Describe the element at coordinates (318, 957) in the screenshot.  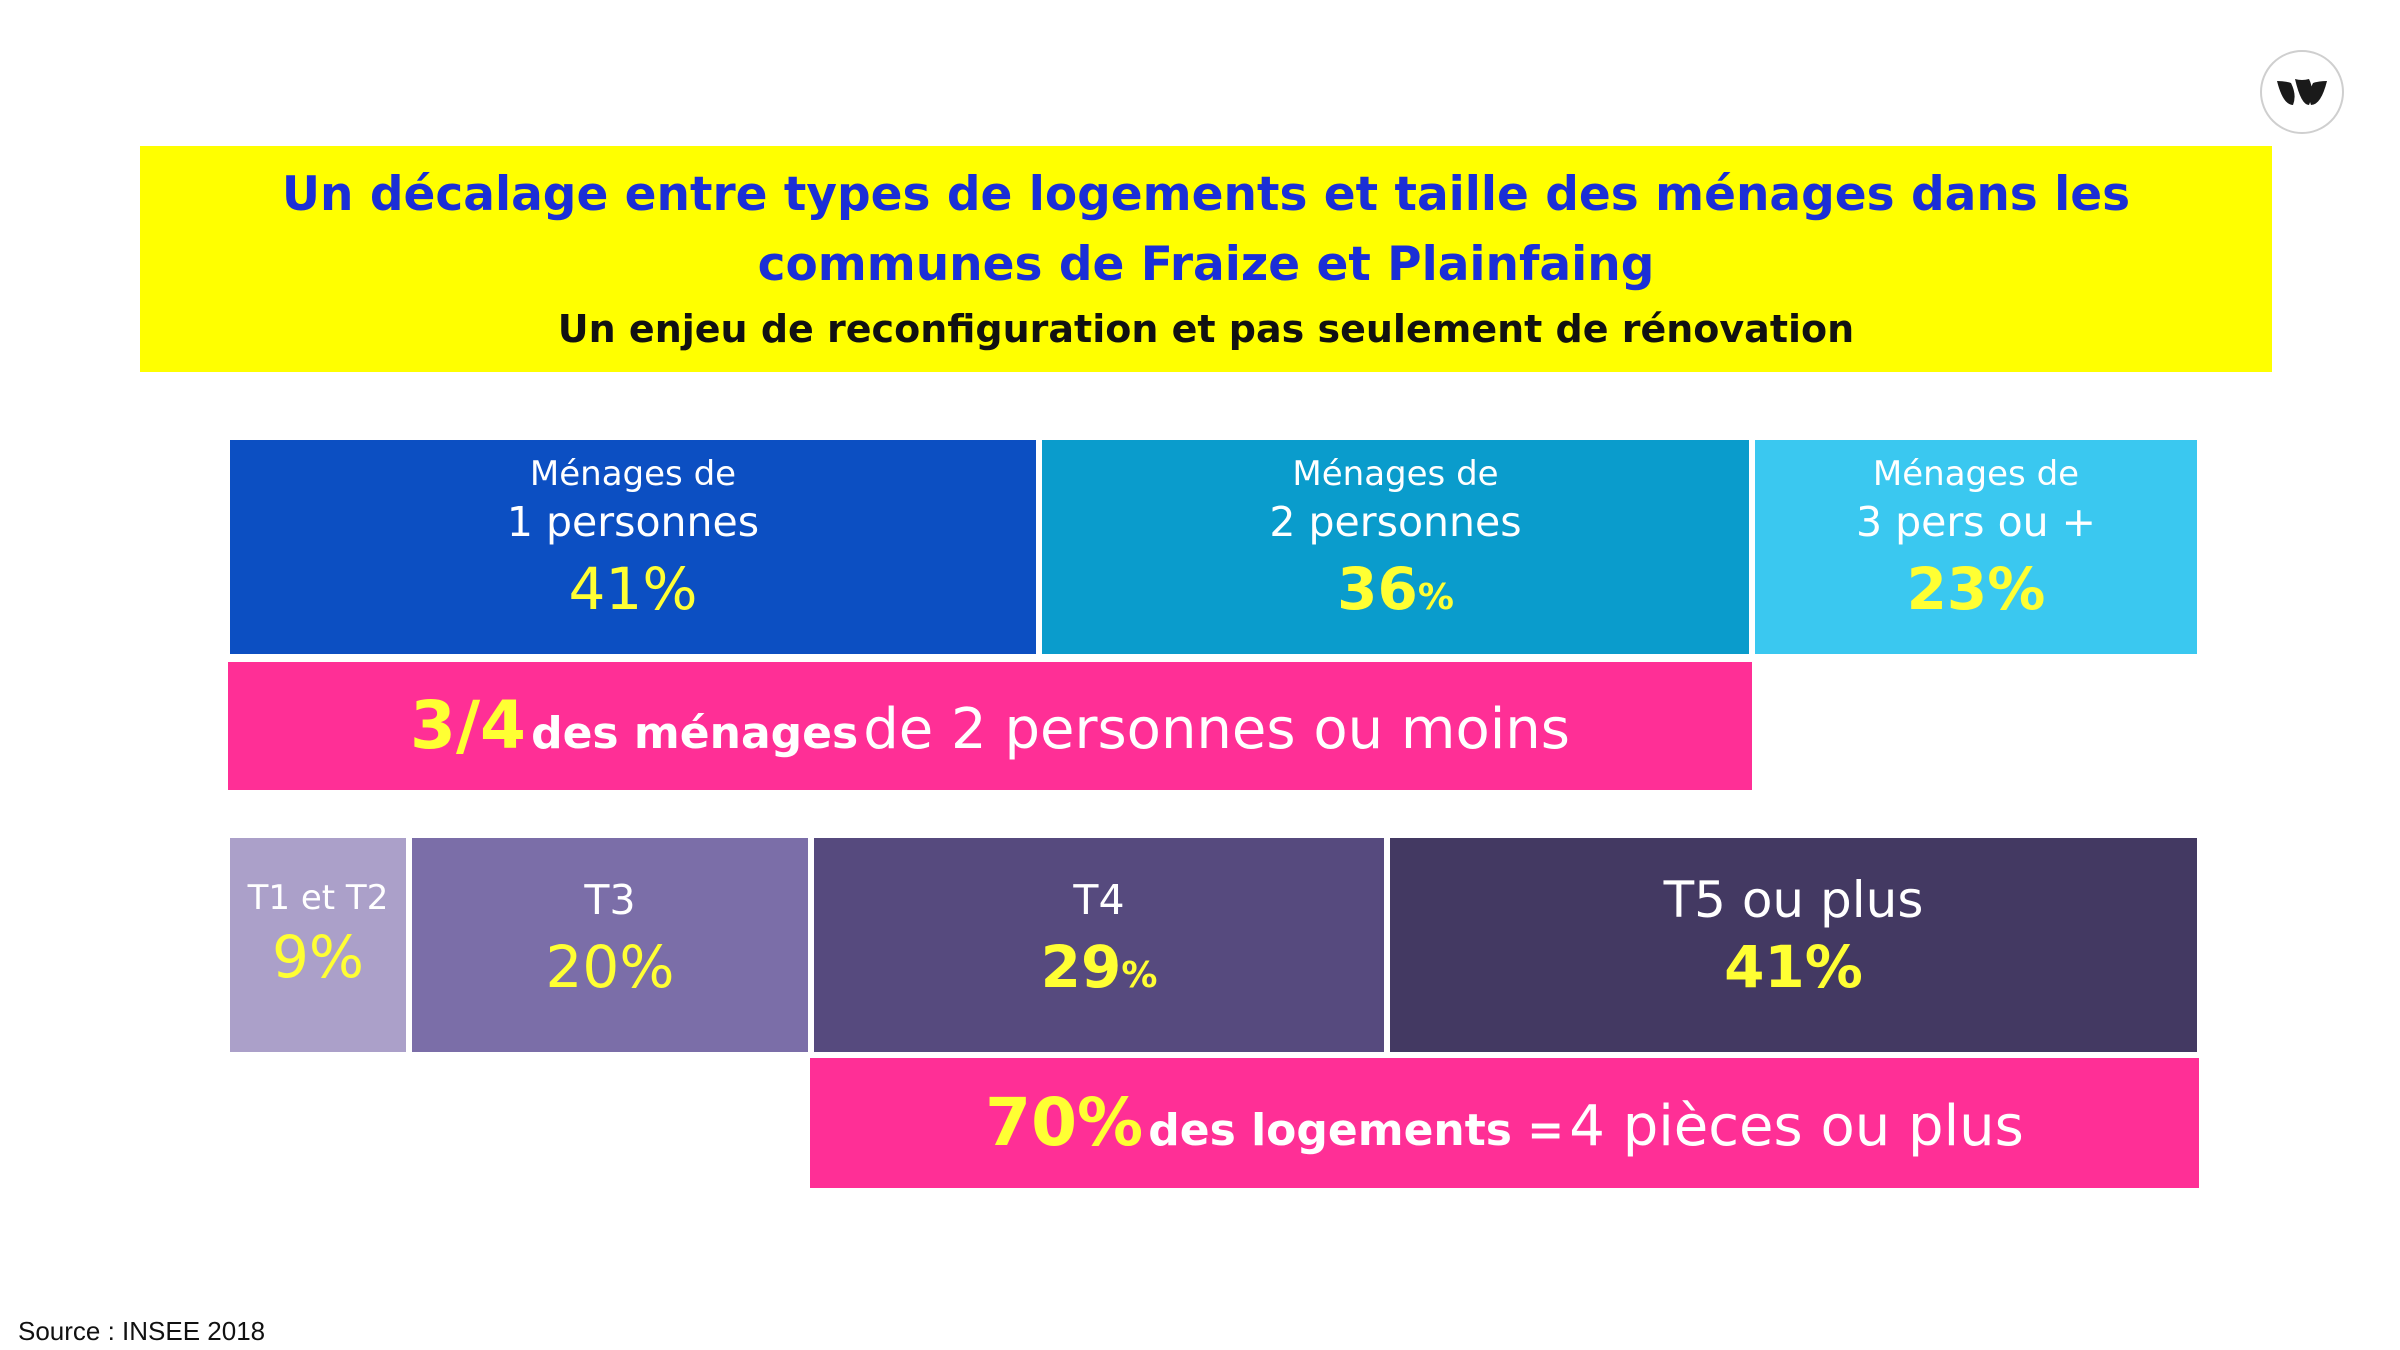
I see `block-value: 9%` at that location.